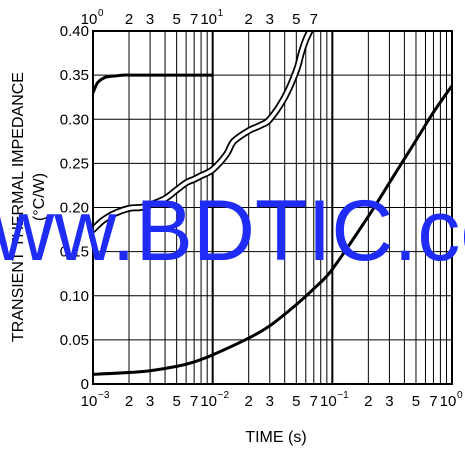 This screenshot has height=450, width=465. What do you see at coordinates (224, 395) in the screenshot?
I see `x-tick-exponent: −2` at bounding box center [224, 395].